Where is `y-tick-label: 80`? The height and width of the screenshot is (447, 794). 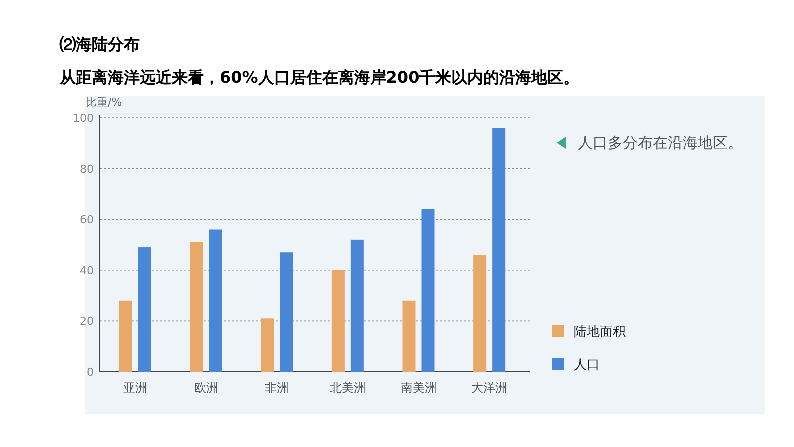 y-tick-label: 80 is located at coordinates (87, 169).